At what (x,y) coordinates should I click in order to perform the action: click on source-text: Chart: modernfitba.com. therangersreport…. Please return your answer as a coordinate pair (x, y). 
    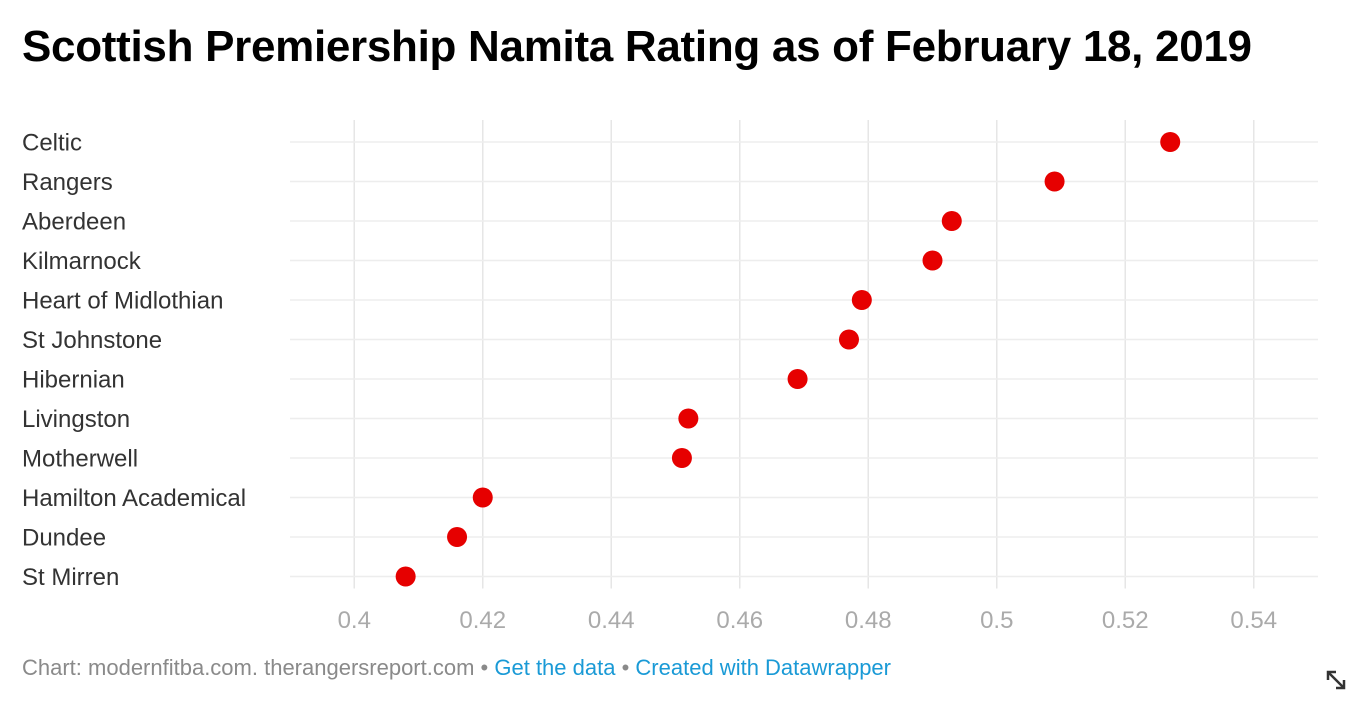
    Looking at the image, I should click on (248, 667).